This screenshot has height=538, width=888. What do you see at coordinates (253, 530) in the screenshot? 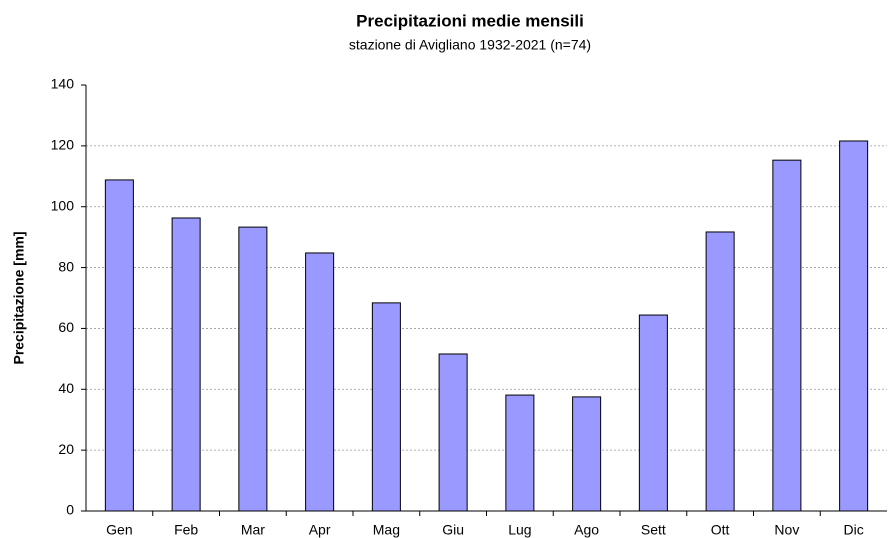
I see `x-tick-label: Mar` at bounding box center [253, 530].